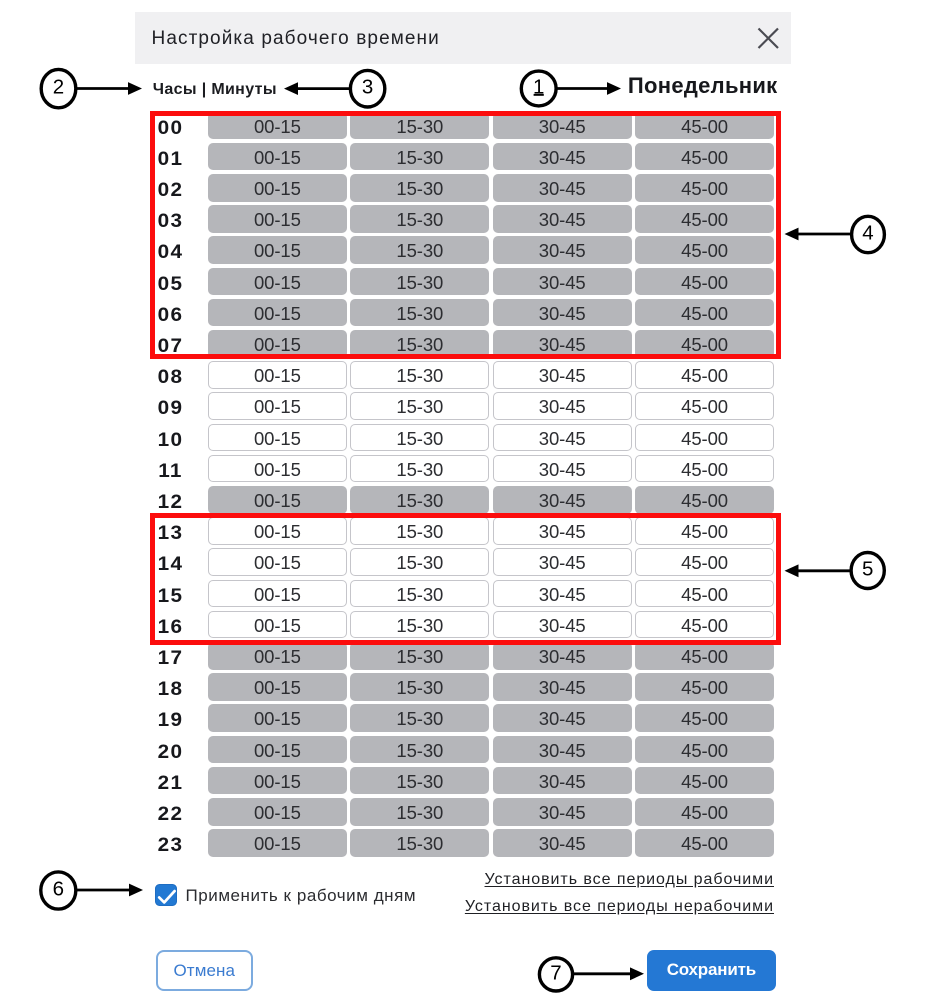  Describe the element at coordinates (58, 87) in the screenshot. I see `svg-text: 2` at that location.